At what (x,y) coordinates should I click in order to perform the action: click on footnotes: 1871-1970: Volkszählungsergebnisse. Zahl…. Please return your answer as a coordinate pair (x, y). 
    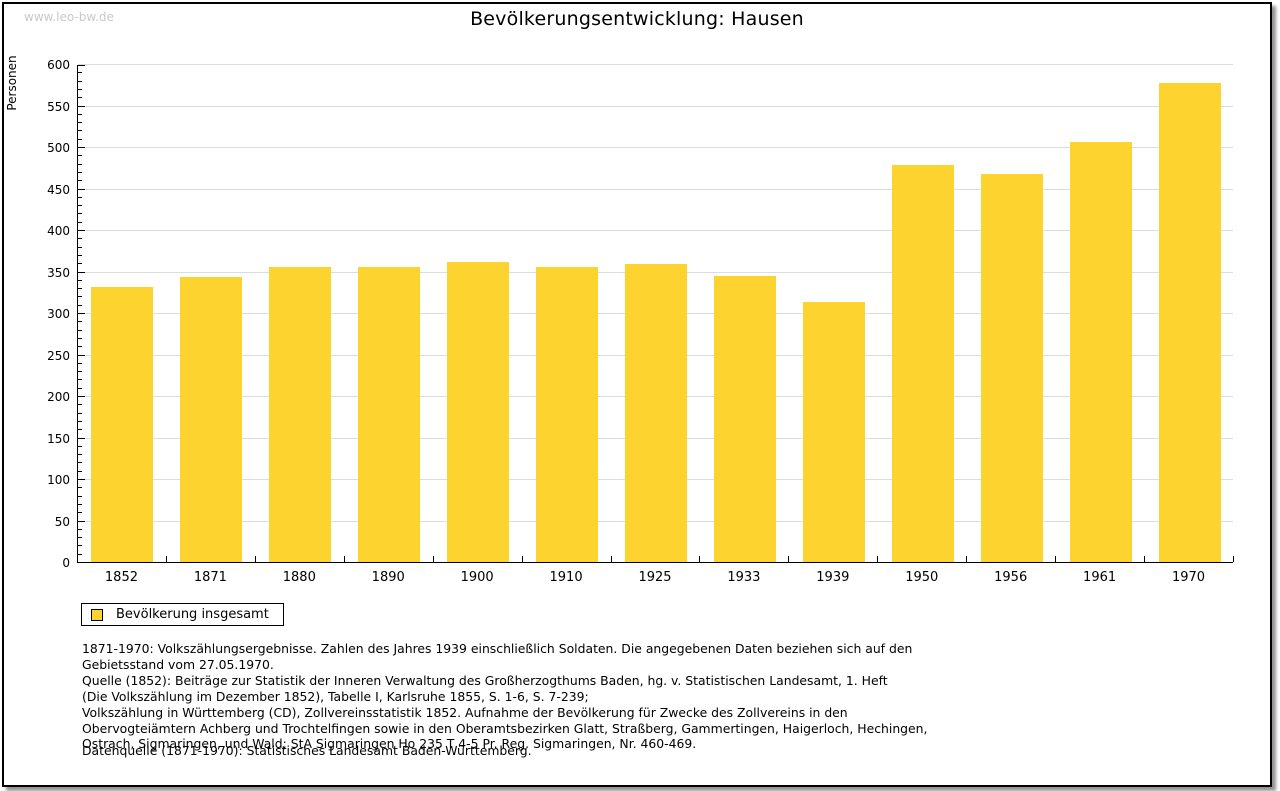
    Looking at the image, I should click on (505, 696).